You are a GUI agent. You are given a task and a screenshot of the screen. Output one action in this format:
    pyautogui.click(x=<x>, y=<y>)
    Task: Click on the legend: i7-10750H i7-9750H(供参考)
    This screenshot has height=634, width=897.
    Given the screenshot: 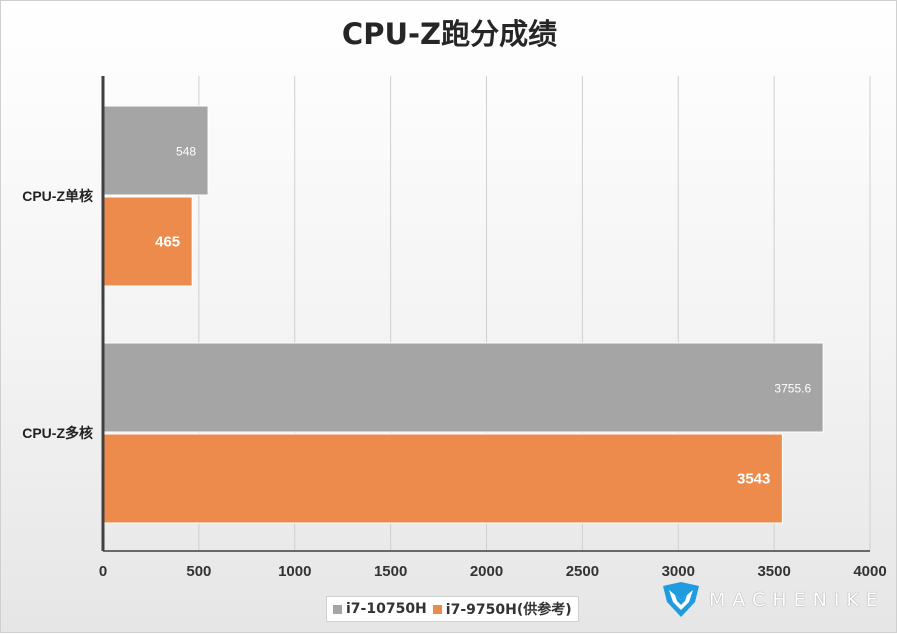 What is the action you would take?
    pyautogui.click(x=452, y=609)
    